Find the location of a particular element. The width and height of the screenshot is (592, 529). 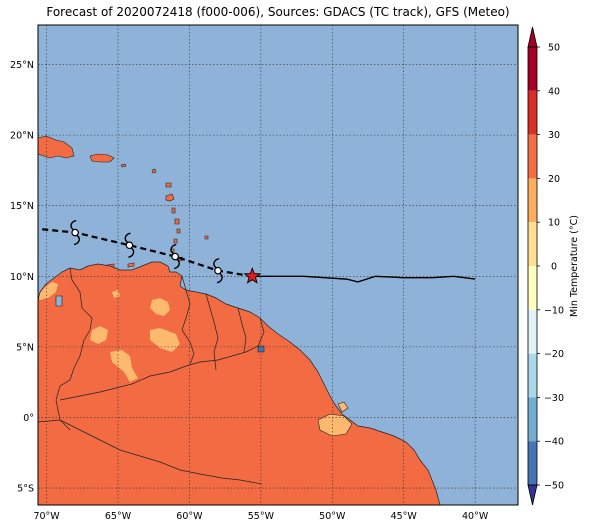

latitude-tick-label: 0° is located at coordinates (28, 418).